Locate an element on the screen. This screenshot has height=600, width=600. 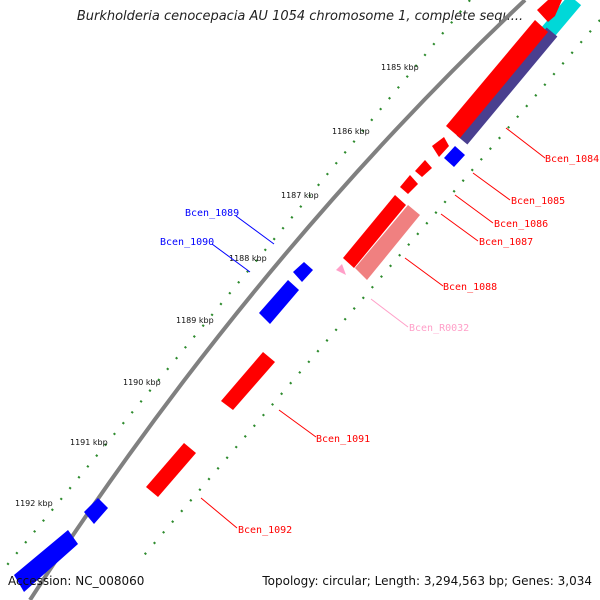
accession-text: Accession: NC_008060 is located at coordinates (76, 581).